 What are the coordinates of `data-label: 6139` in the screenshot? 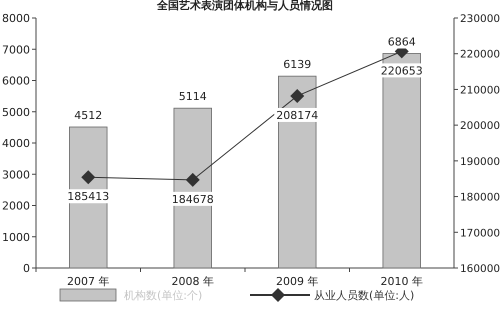 It's located at (297, 65).